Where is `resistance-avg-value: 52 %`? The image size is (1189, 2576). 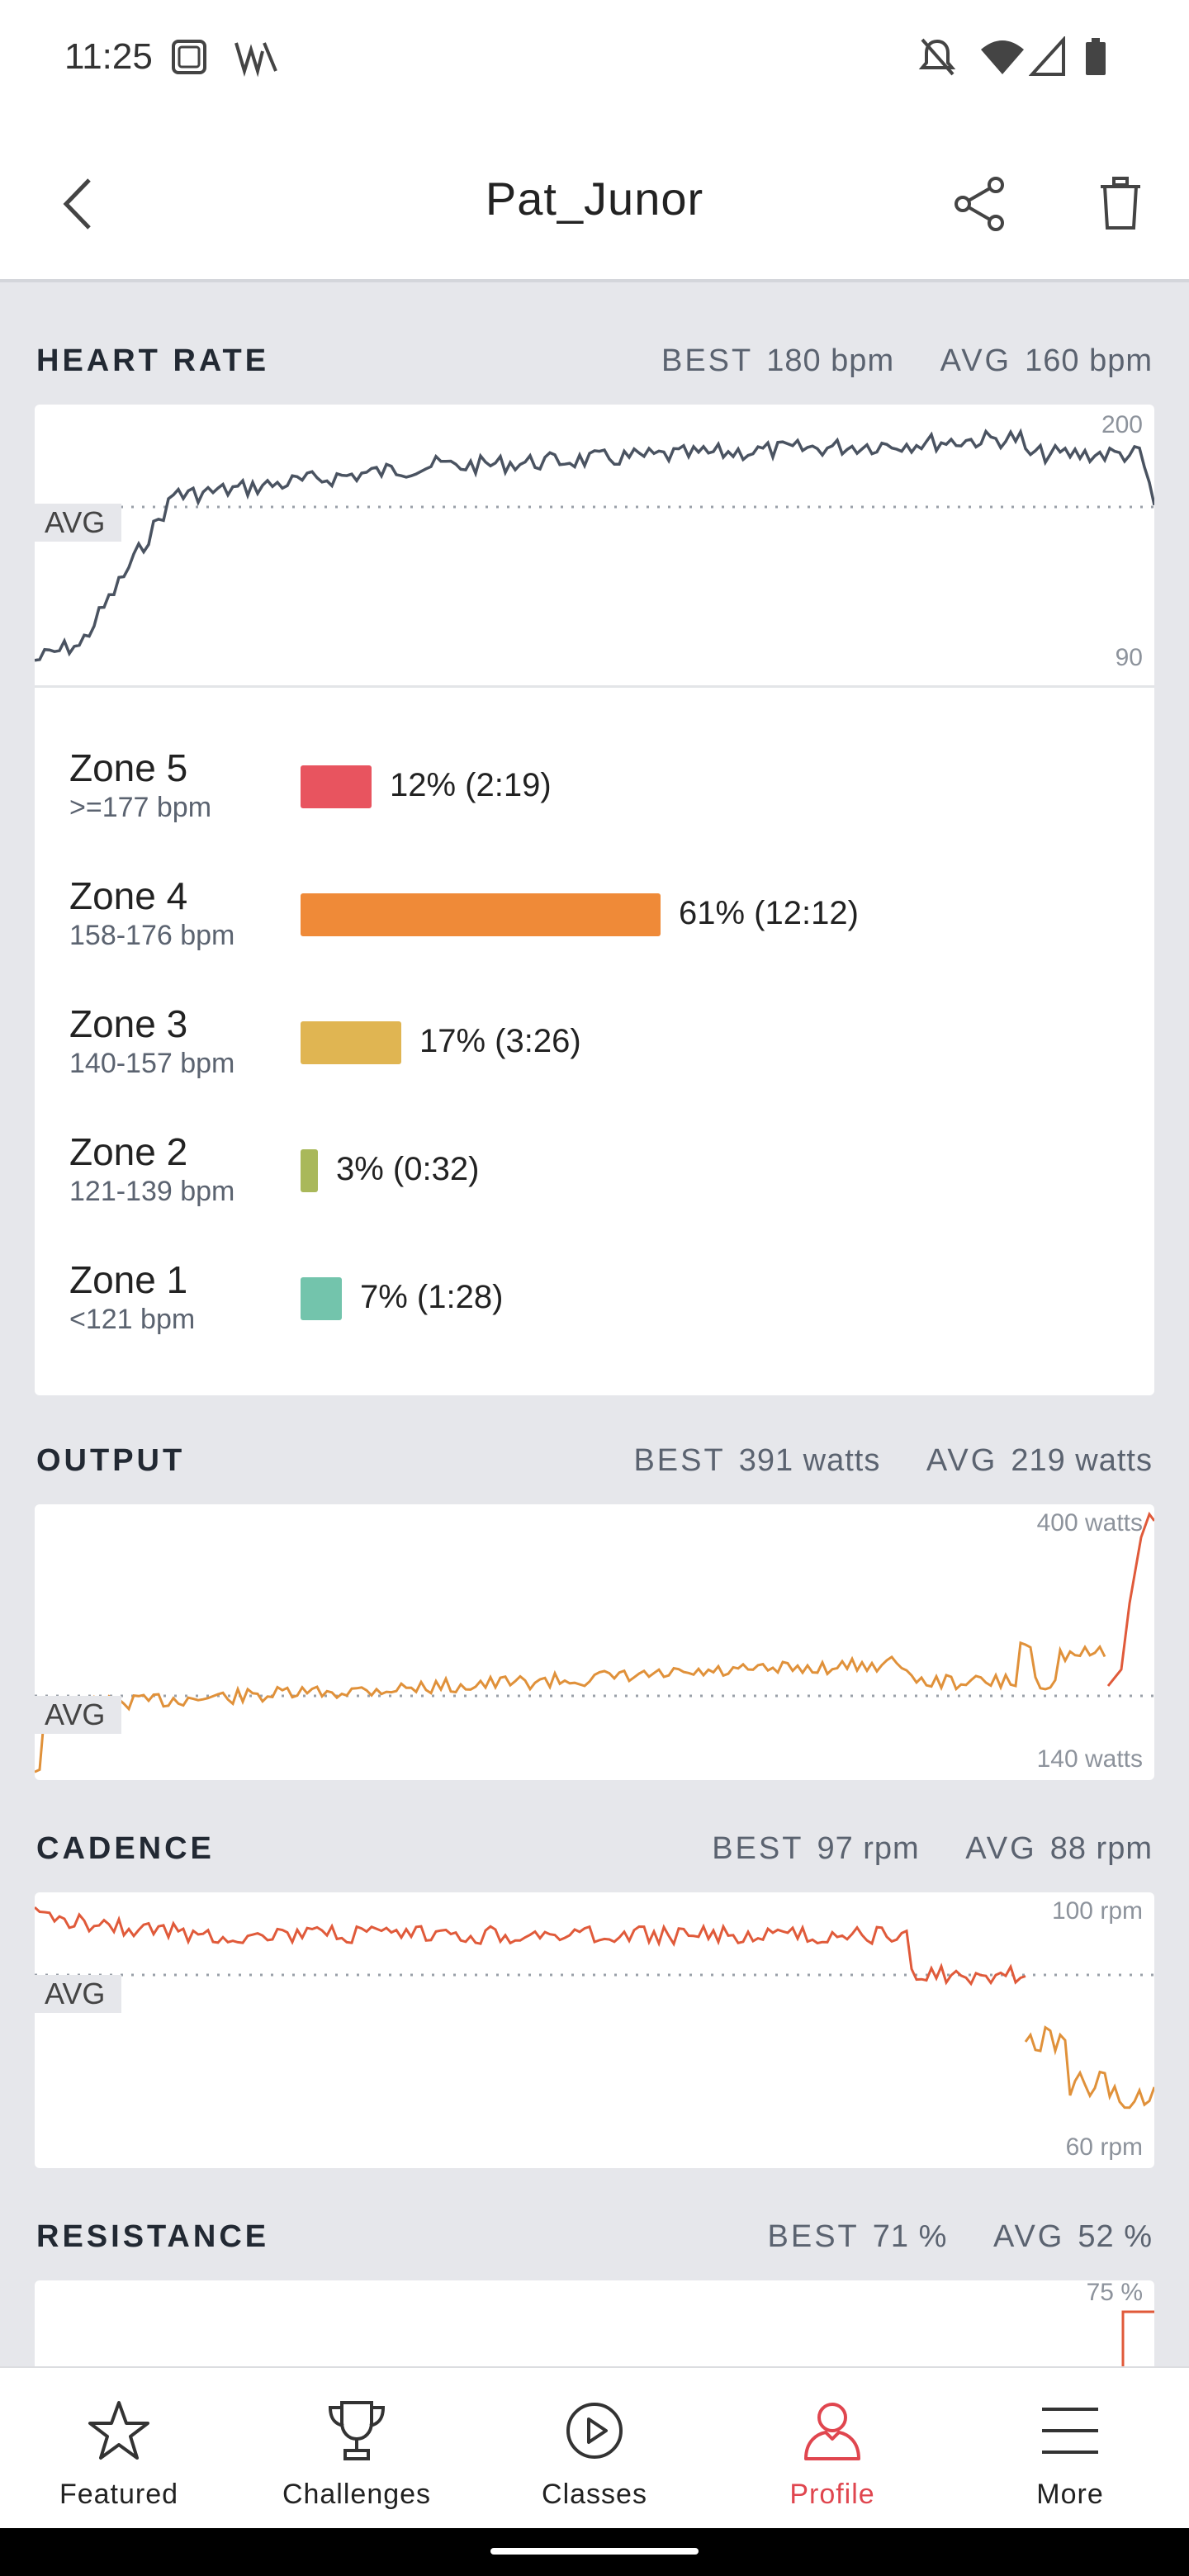 resistance-avg-value: 52 % is located at coordinates (1115, 2236).